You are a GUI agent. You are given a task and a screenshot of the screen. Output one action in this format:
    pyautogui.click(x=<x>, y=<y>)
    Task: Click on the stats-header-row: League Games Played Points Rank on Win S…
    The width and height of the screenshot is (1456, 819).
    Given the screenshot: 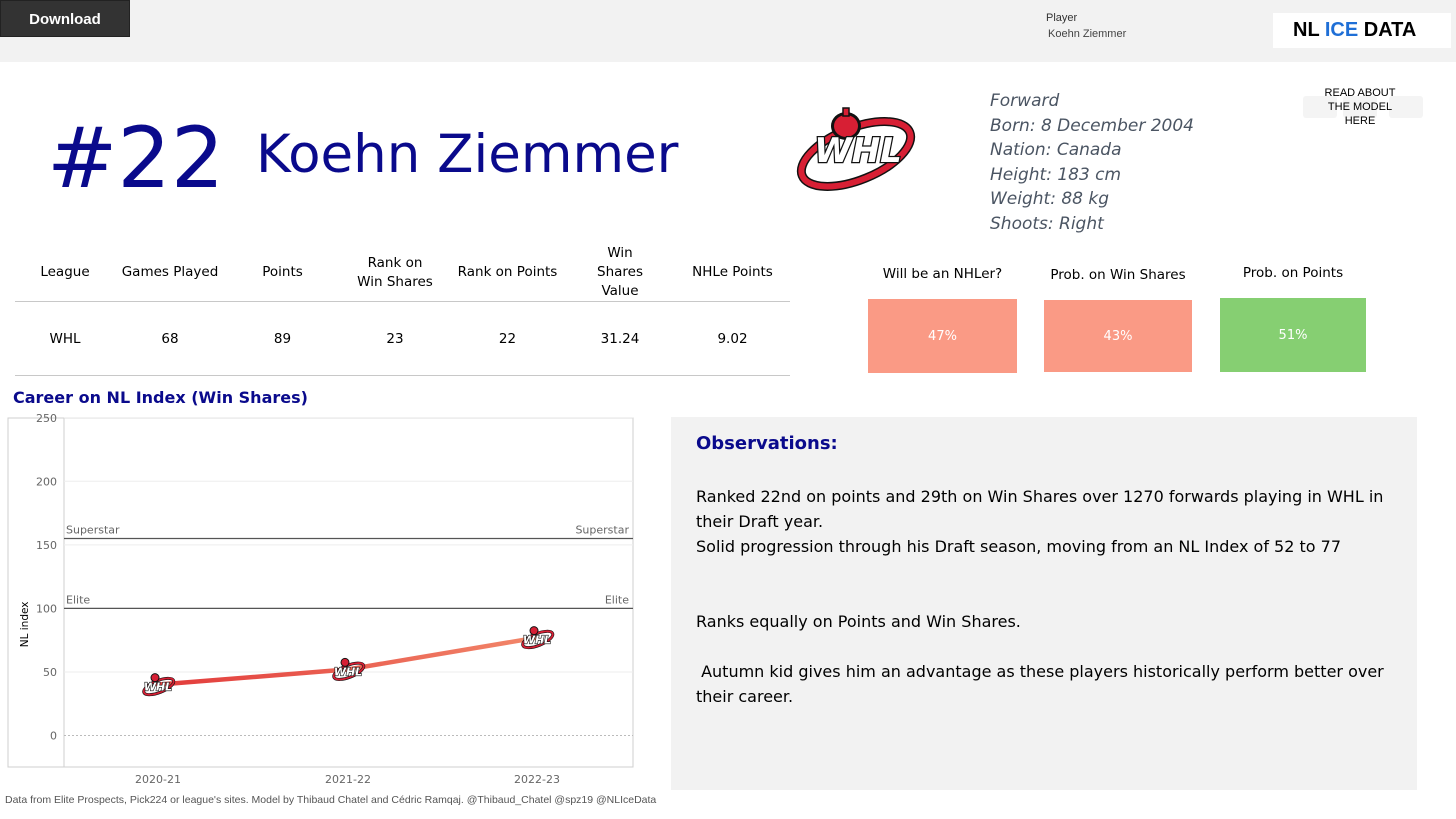 What is the action you would take?
    pyautogui.click(x=402, y=273)
    